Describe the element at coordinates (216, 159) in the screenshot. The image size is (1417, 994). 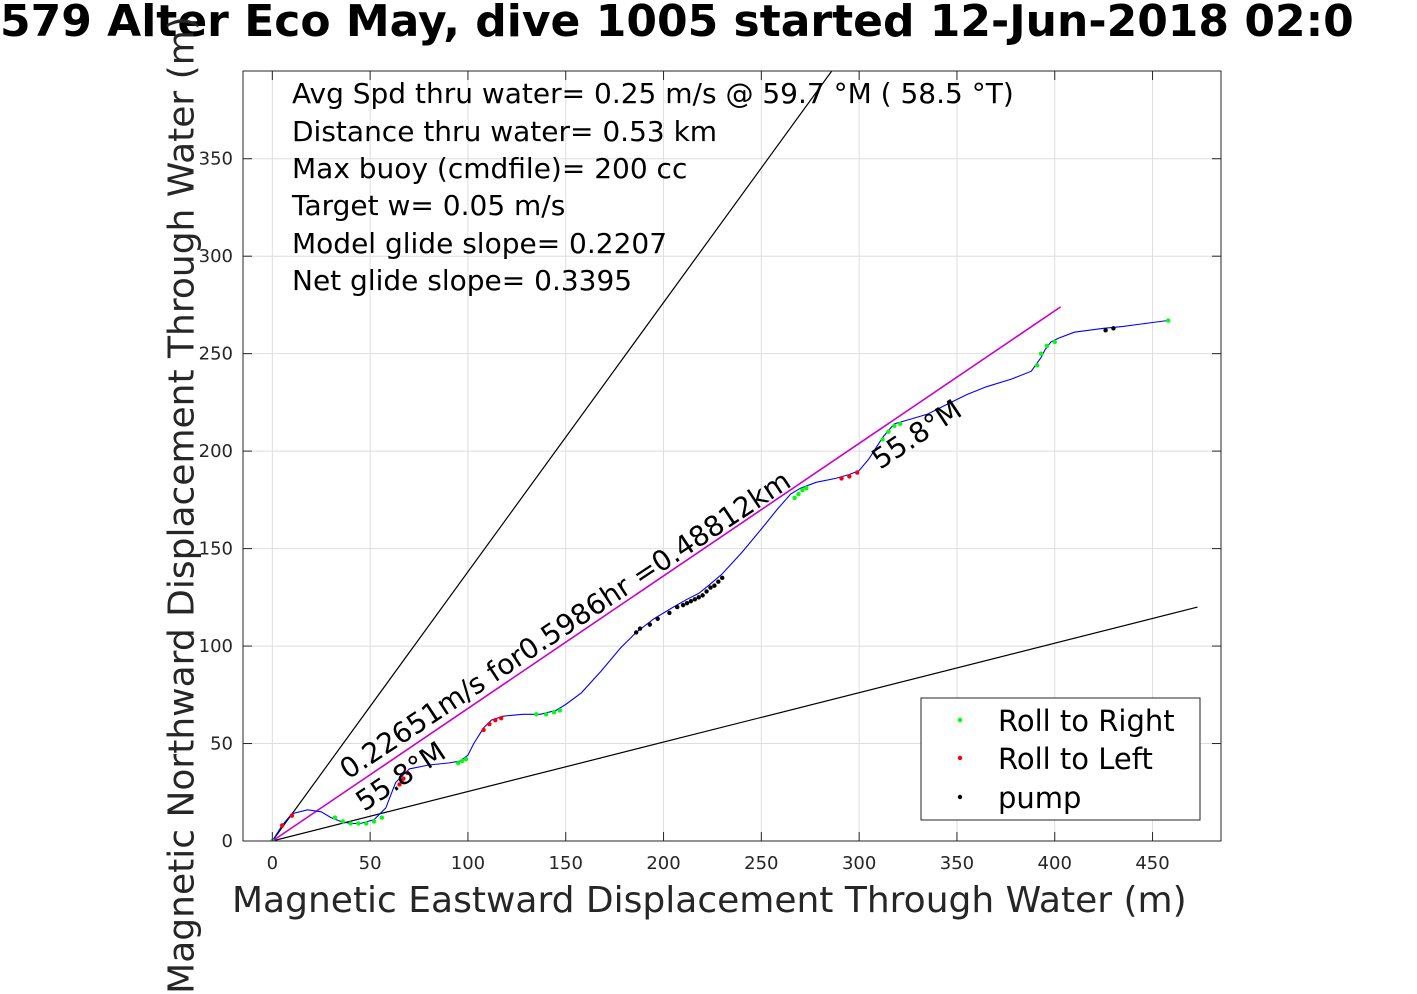
I see `y-tick-label: 350` at that location.